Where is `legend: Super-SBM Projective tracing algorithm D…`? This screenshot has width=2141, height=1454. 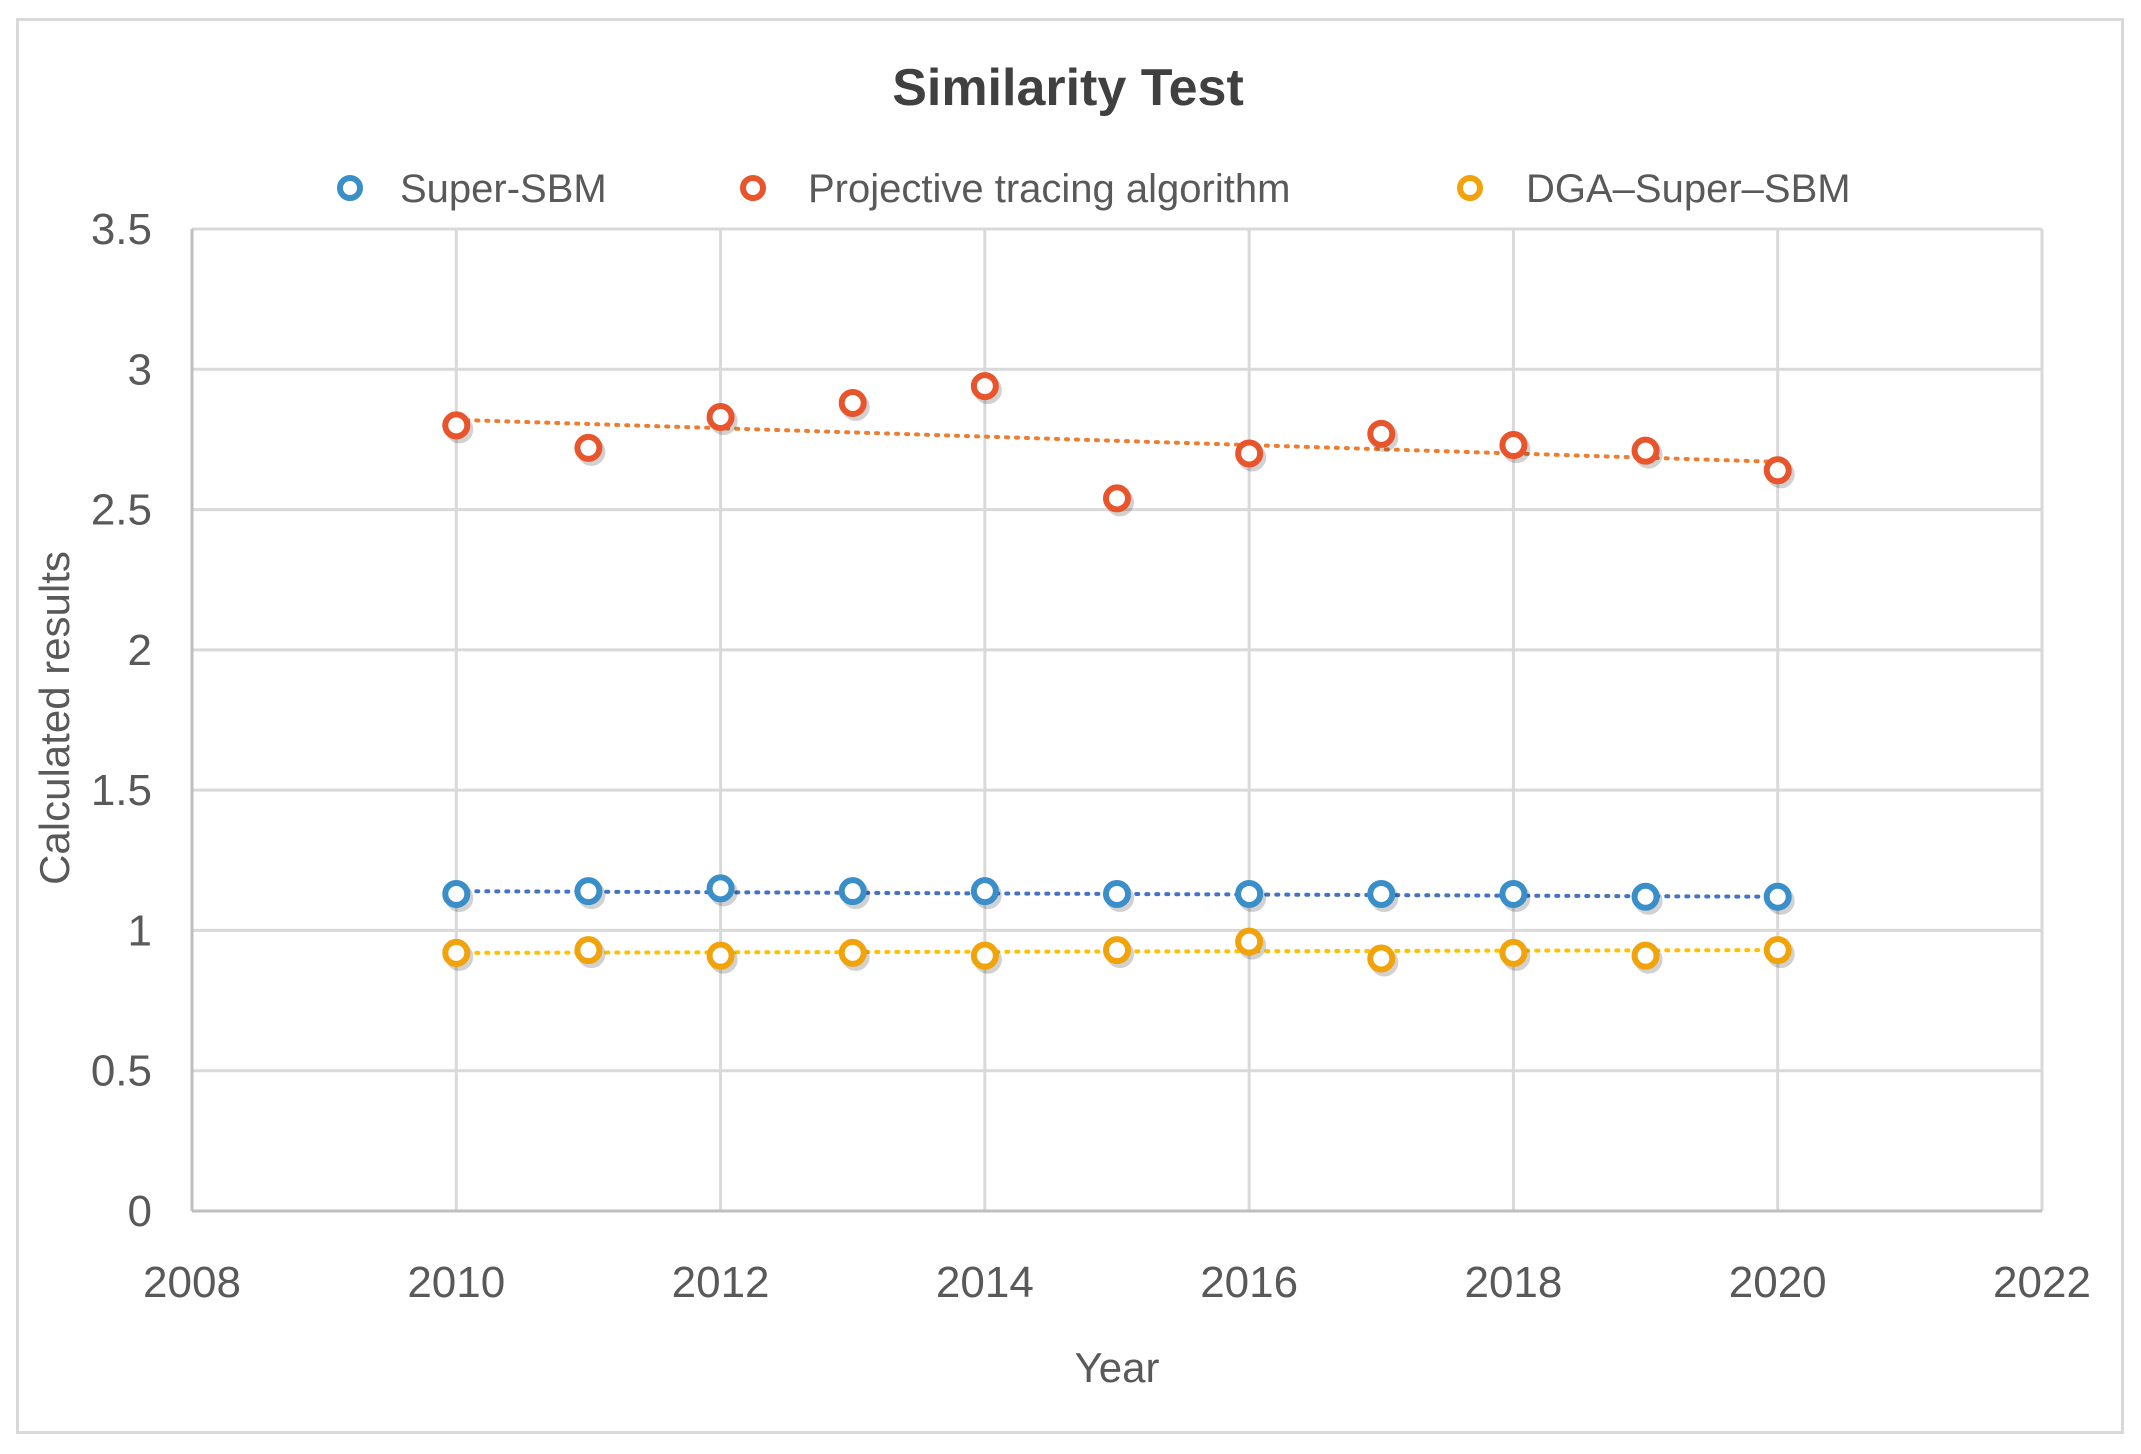 legend: Super-SBM Projective tracing algorithm D… is located at coordinates (1094, 189).